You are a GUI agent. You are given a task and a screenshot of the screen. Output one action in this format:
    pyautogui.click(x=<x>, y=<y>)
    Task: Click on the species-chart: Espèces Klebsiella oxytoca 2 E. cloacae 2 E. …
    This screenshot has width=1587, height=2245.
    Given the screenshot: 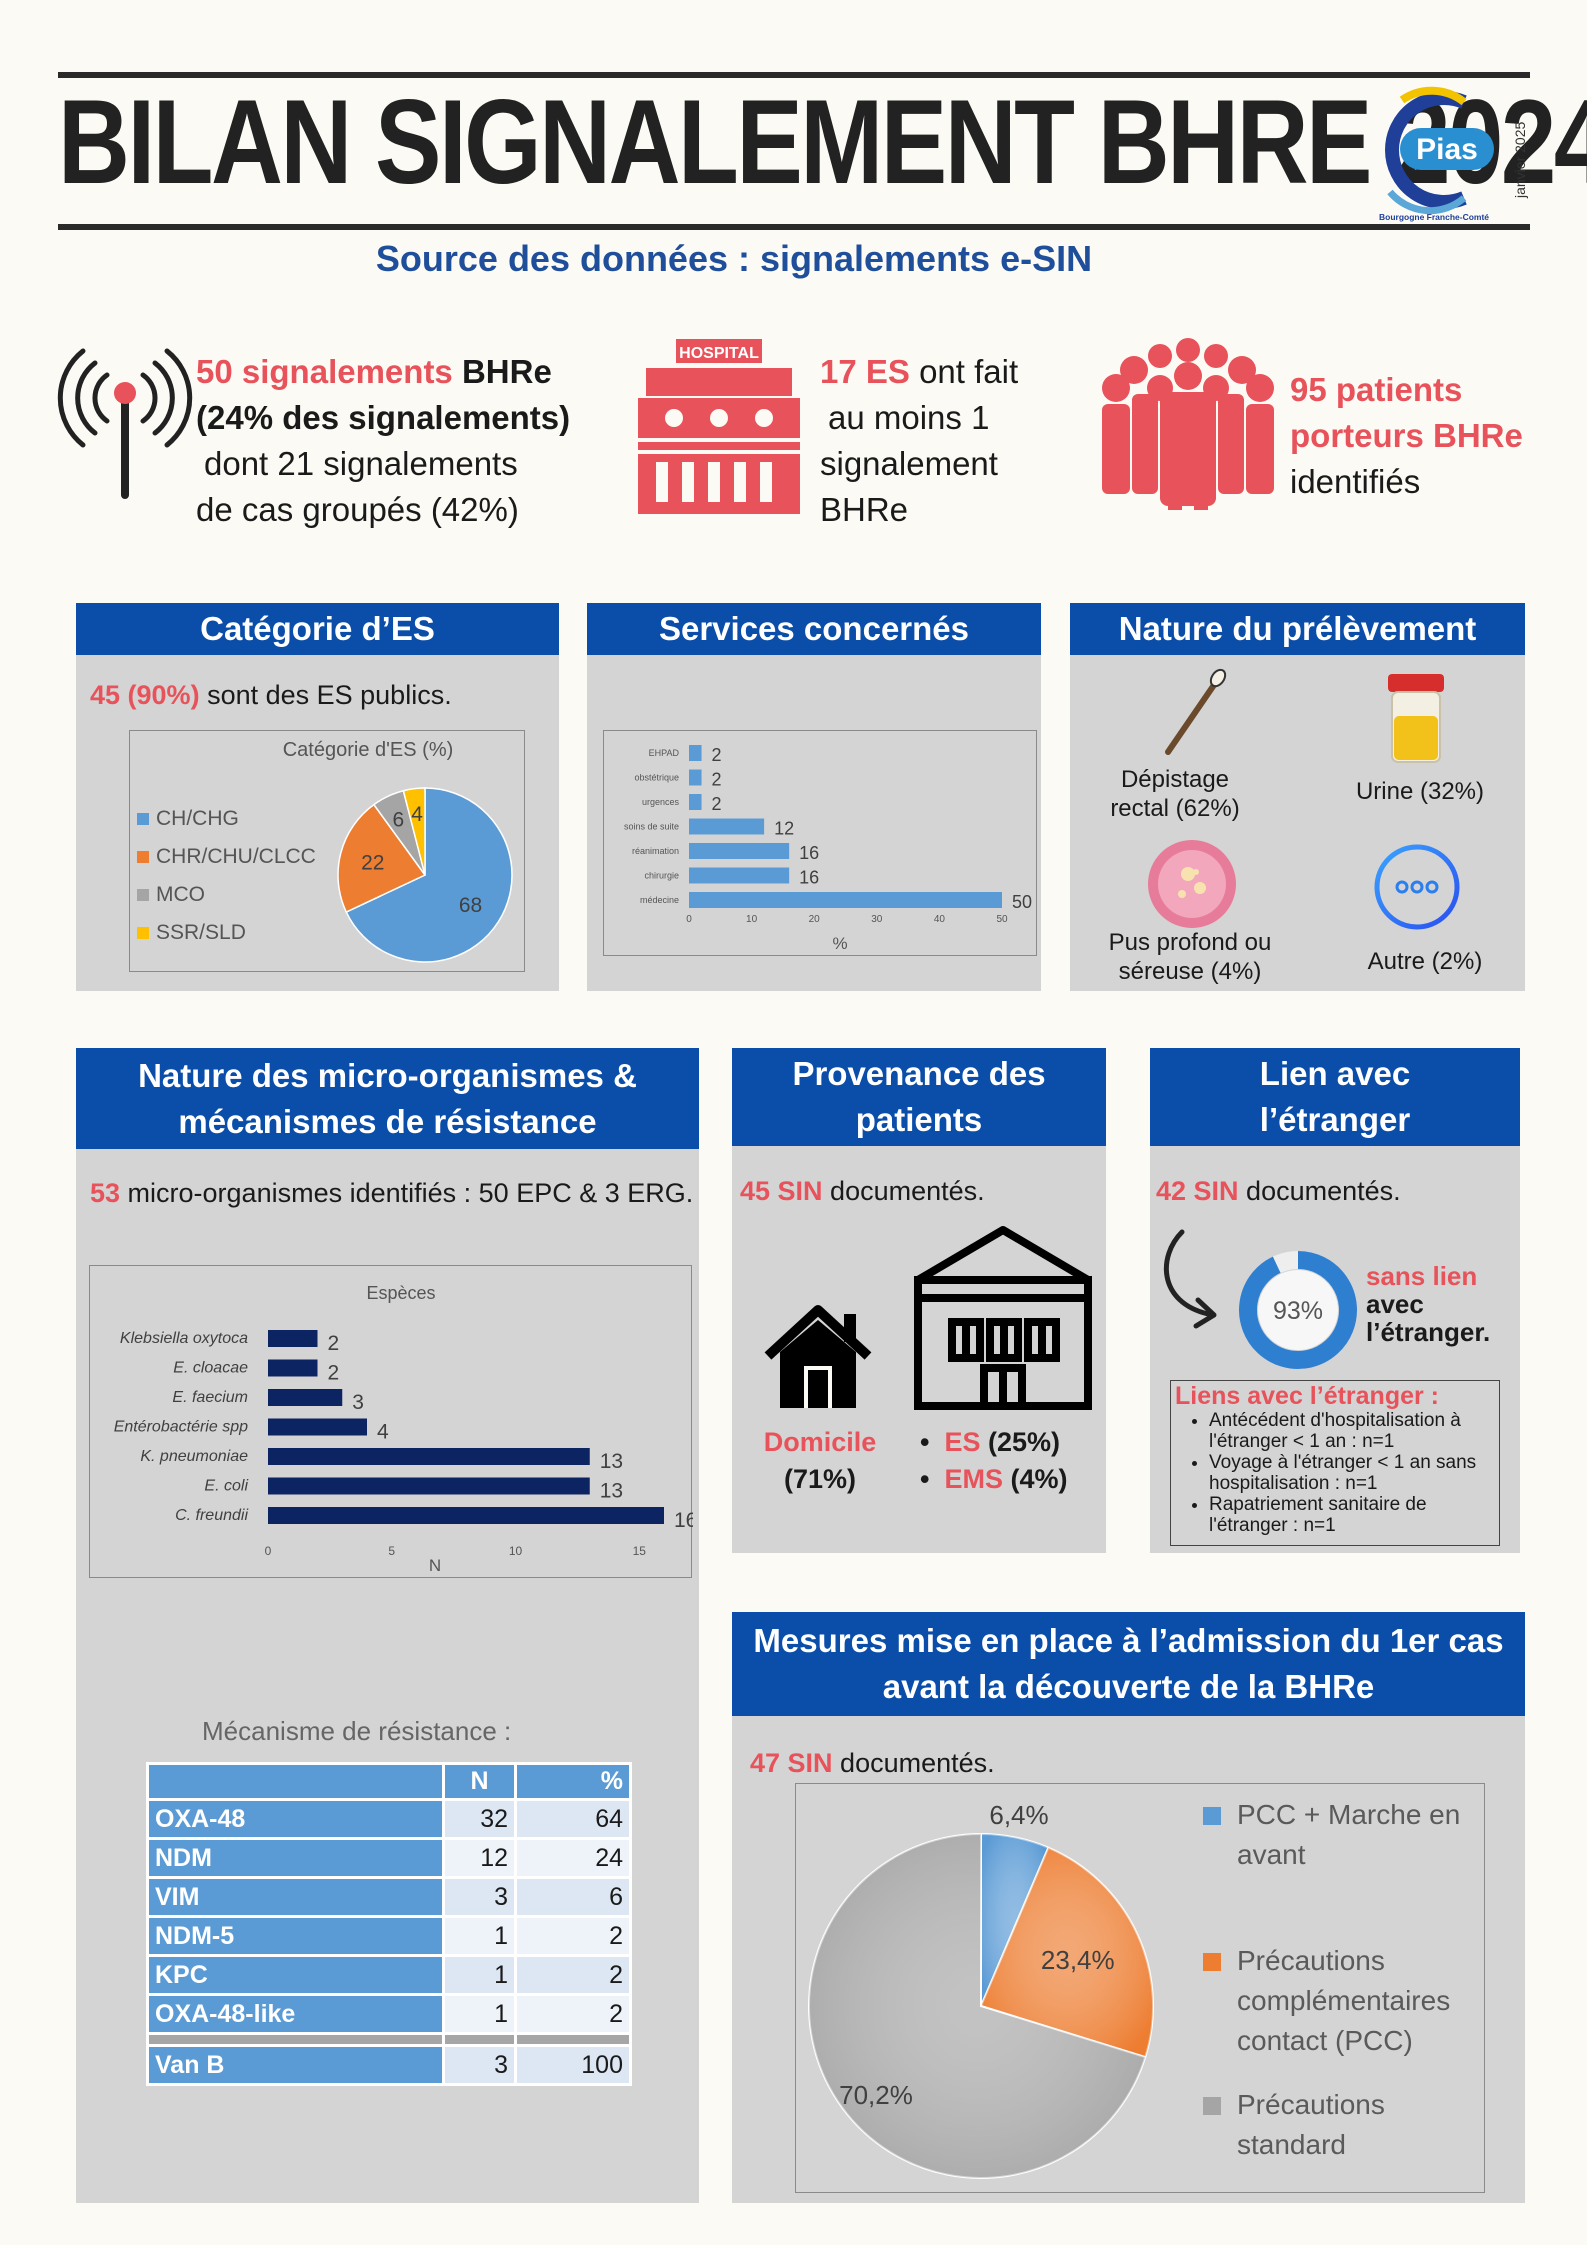 What is the action you would take?
    pyautogui.click(x=393, y=1421)
    